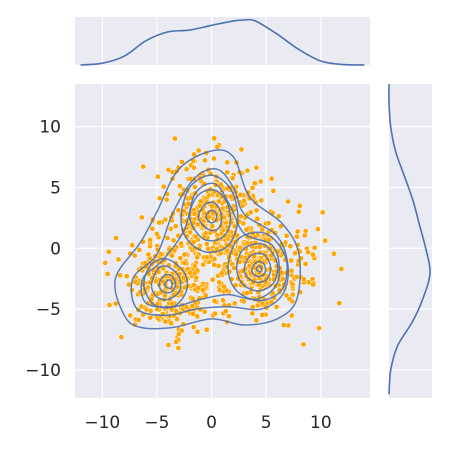 The image size is (450, 450). Describe the element at coordinates (48, 310) in the screenshot. I see `y-tick-label: −5` at that location.